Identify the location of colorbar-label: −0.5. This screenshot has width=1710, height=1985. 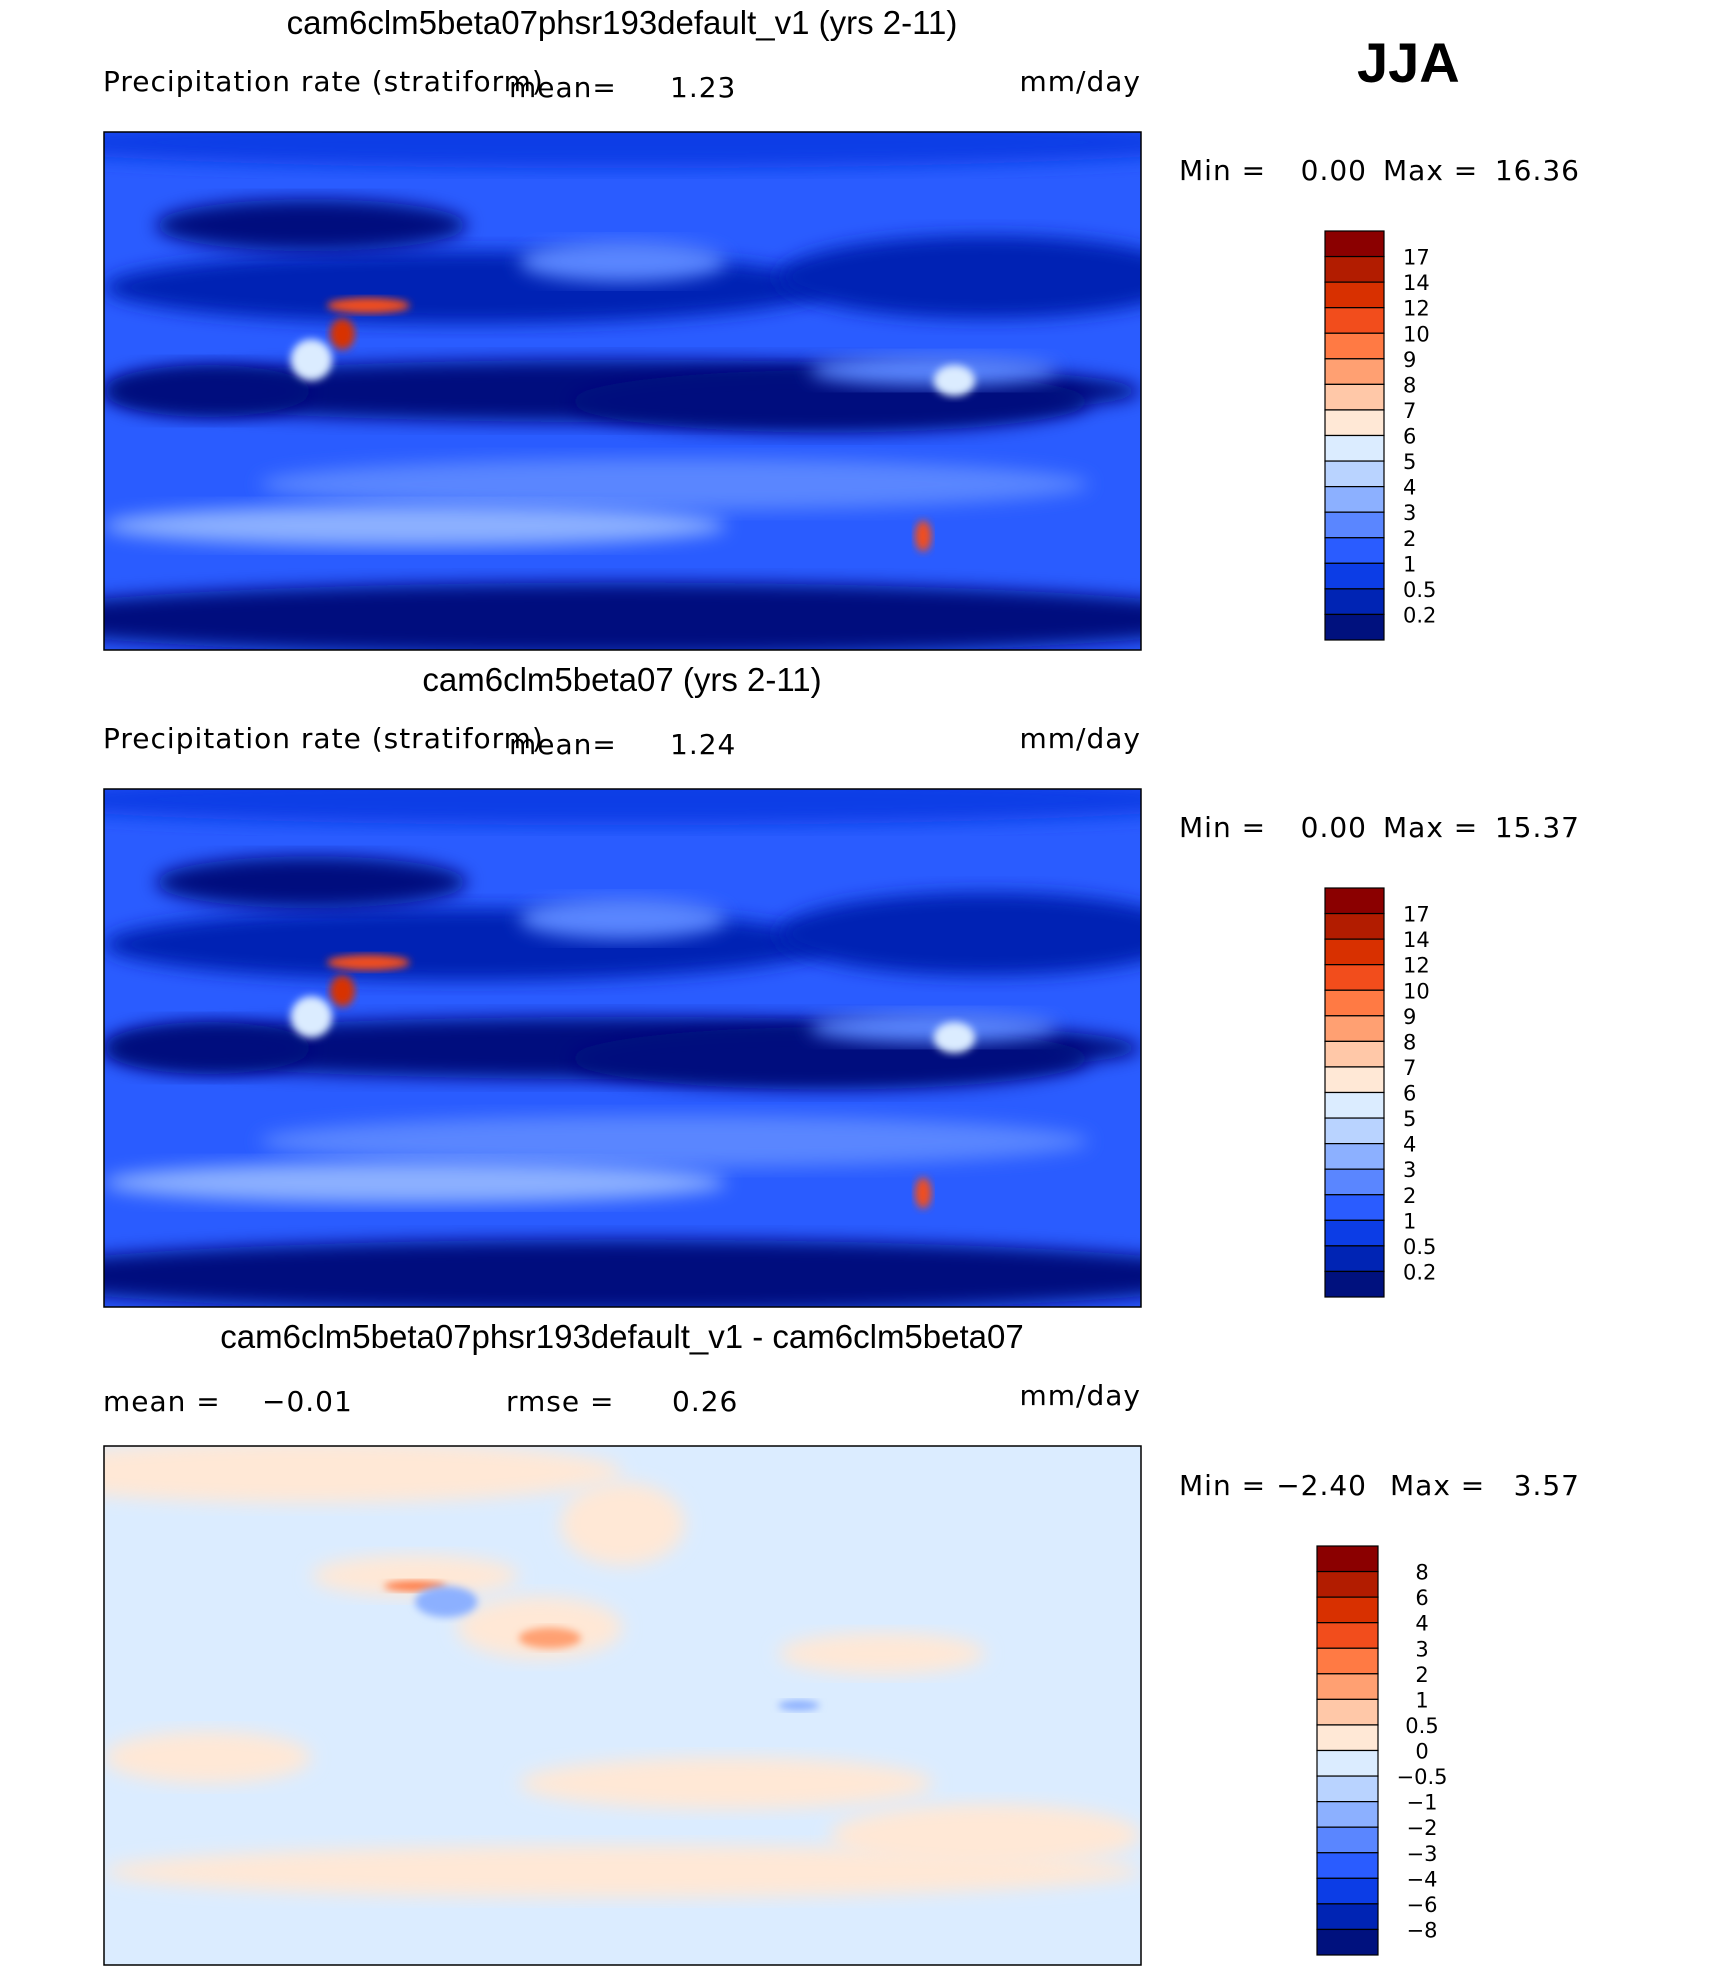
(1422, 1777).